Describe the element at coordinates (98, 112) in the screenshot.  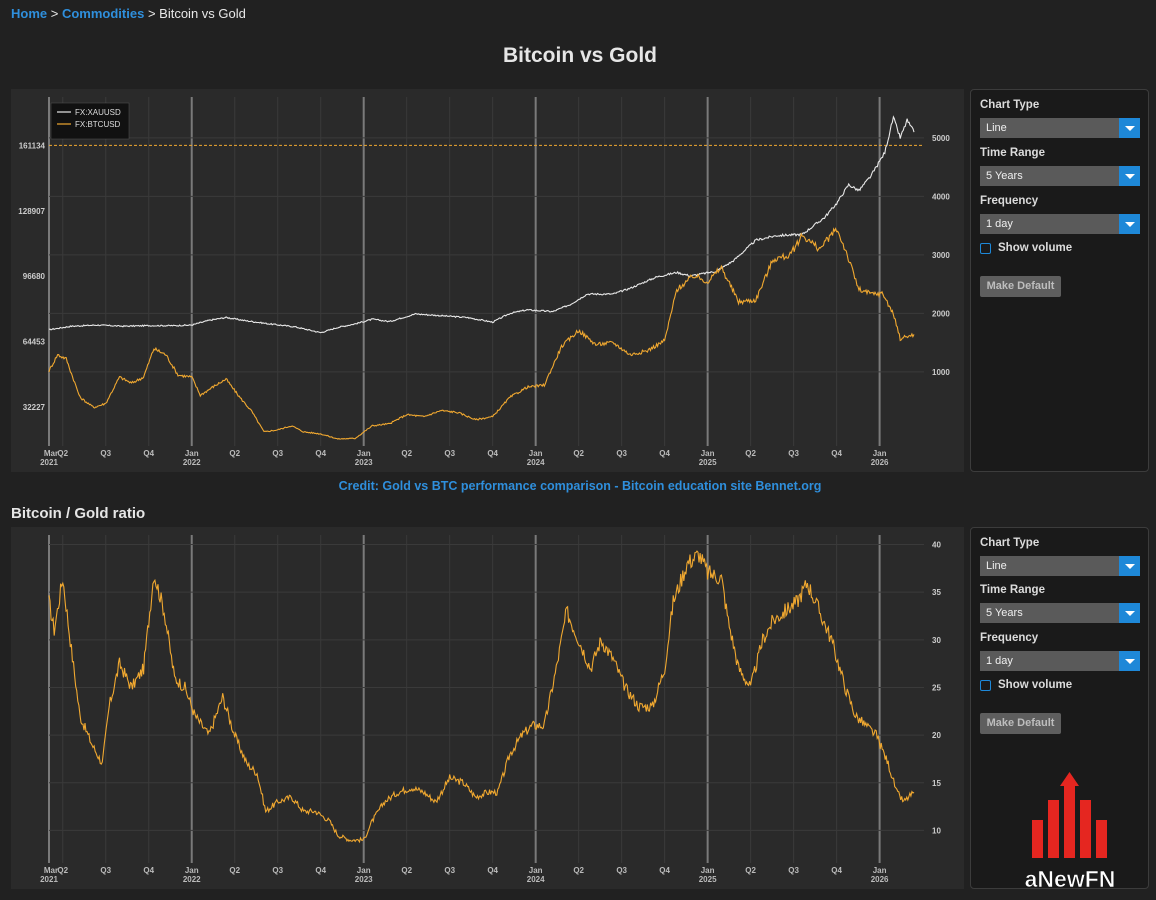
I see `legend-entry: FX:XAUUSD` at that location.